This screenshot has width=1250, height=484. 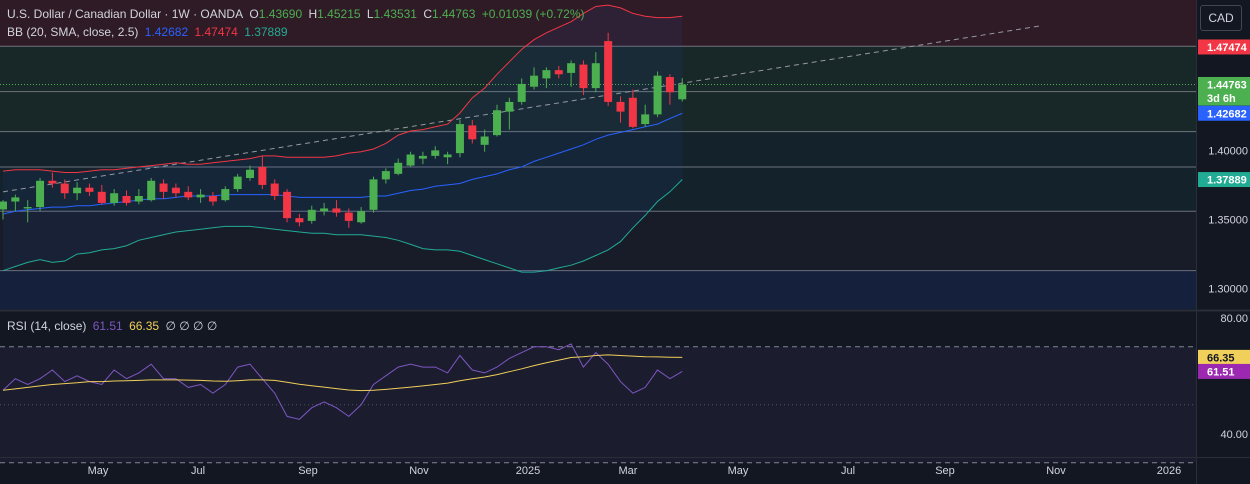 What do you see at coordinates (628, 471) in the screenshot?
I see `x-tick-label: Mar` at bounding box center [628, 471].